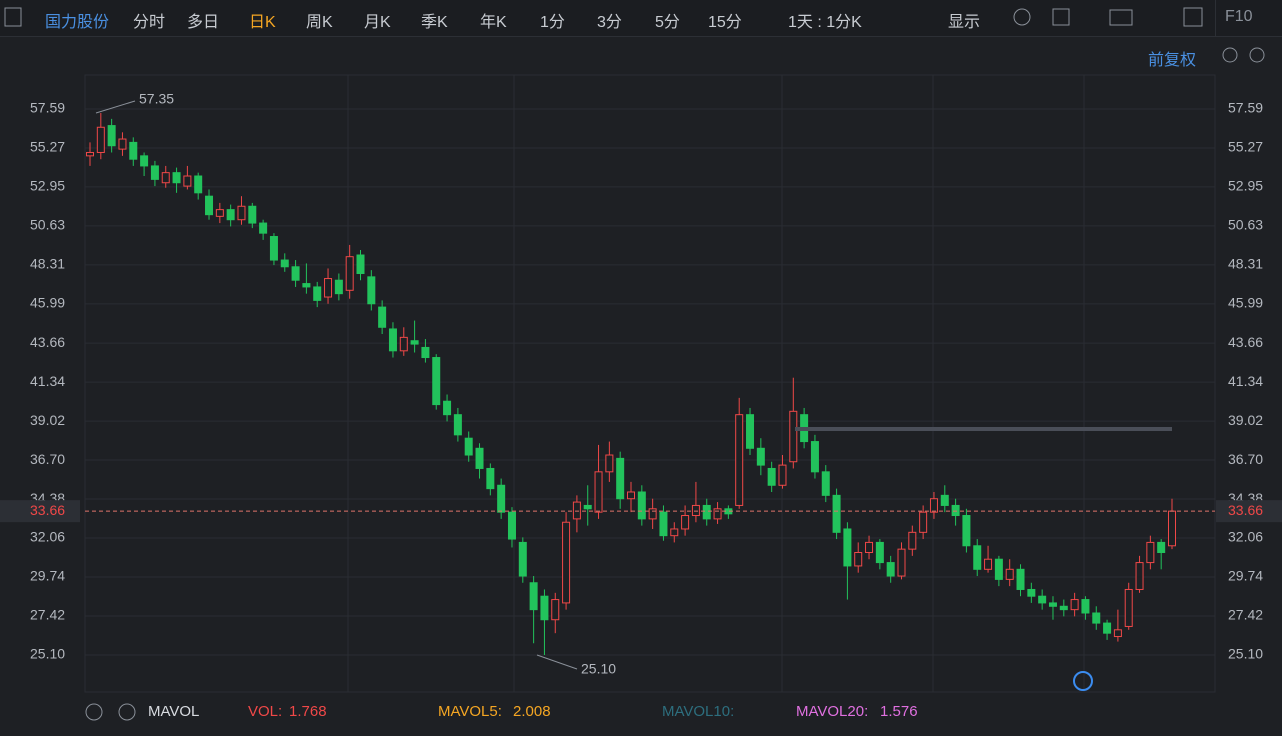  Describe the element at coordinates (47, 459) in the screenshot. I see `y-tick-label: 36.70` at that location.